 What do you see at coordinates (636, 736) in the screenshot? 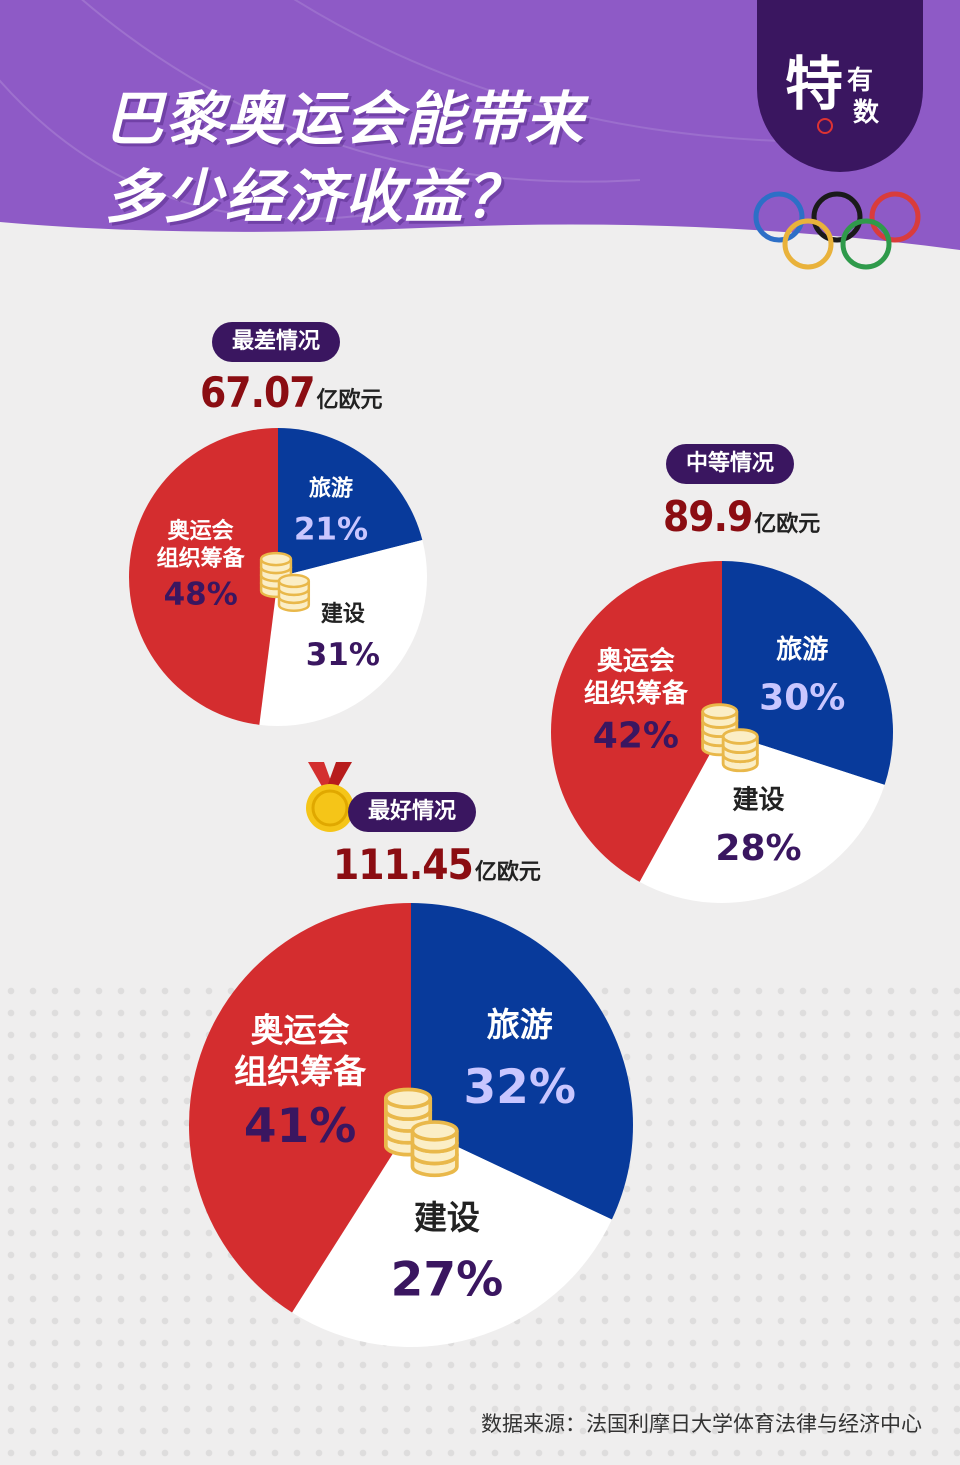
I see `slice-percent-label: 42%` at bounding box center [636, 736].